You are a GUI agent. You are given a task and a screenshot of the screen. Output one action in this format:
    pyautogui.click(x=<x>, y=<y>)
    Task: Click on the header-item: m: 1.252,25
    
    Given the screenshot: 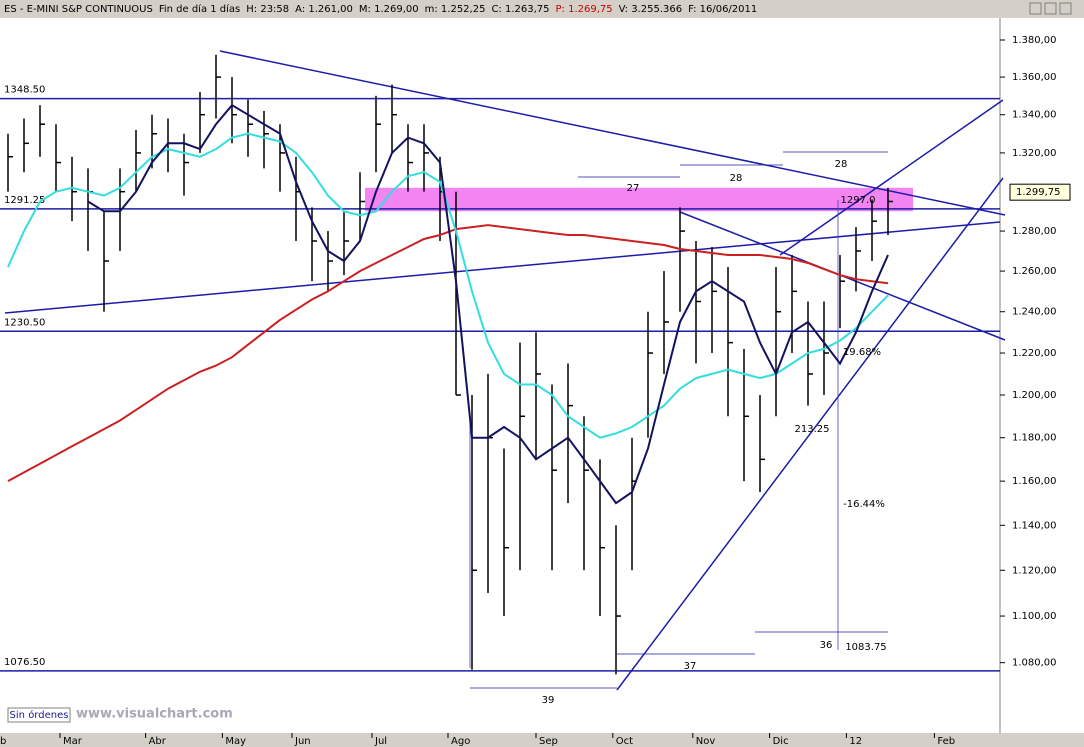 What is the action you would take?
    pyautogui.click(x=455, y=9)
    